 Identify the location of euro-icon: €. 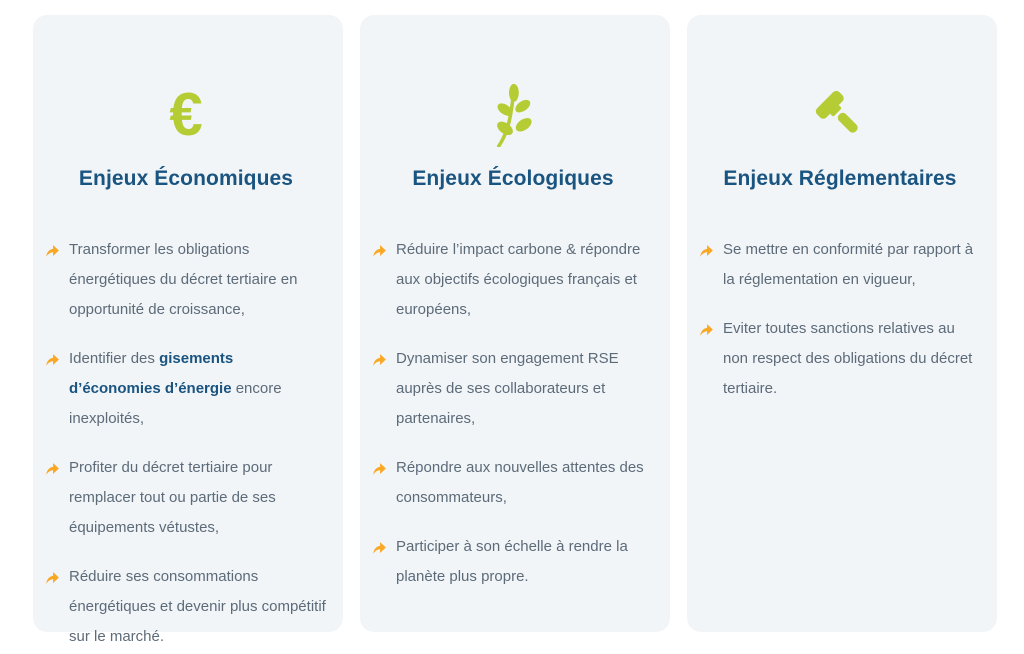
(186, 115).